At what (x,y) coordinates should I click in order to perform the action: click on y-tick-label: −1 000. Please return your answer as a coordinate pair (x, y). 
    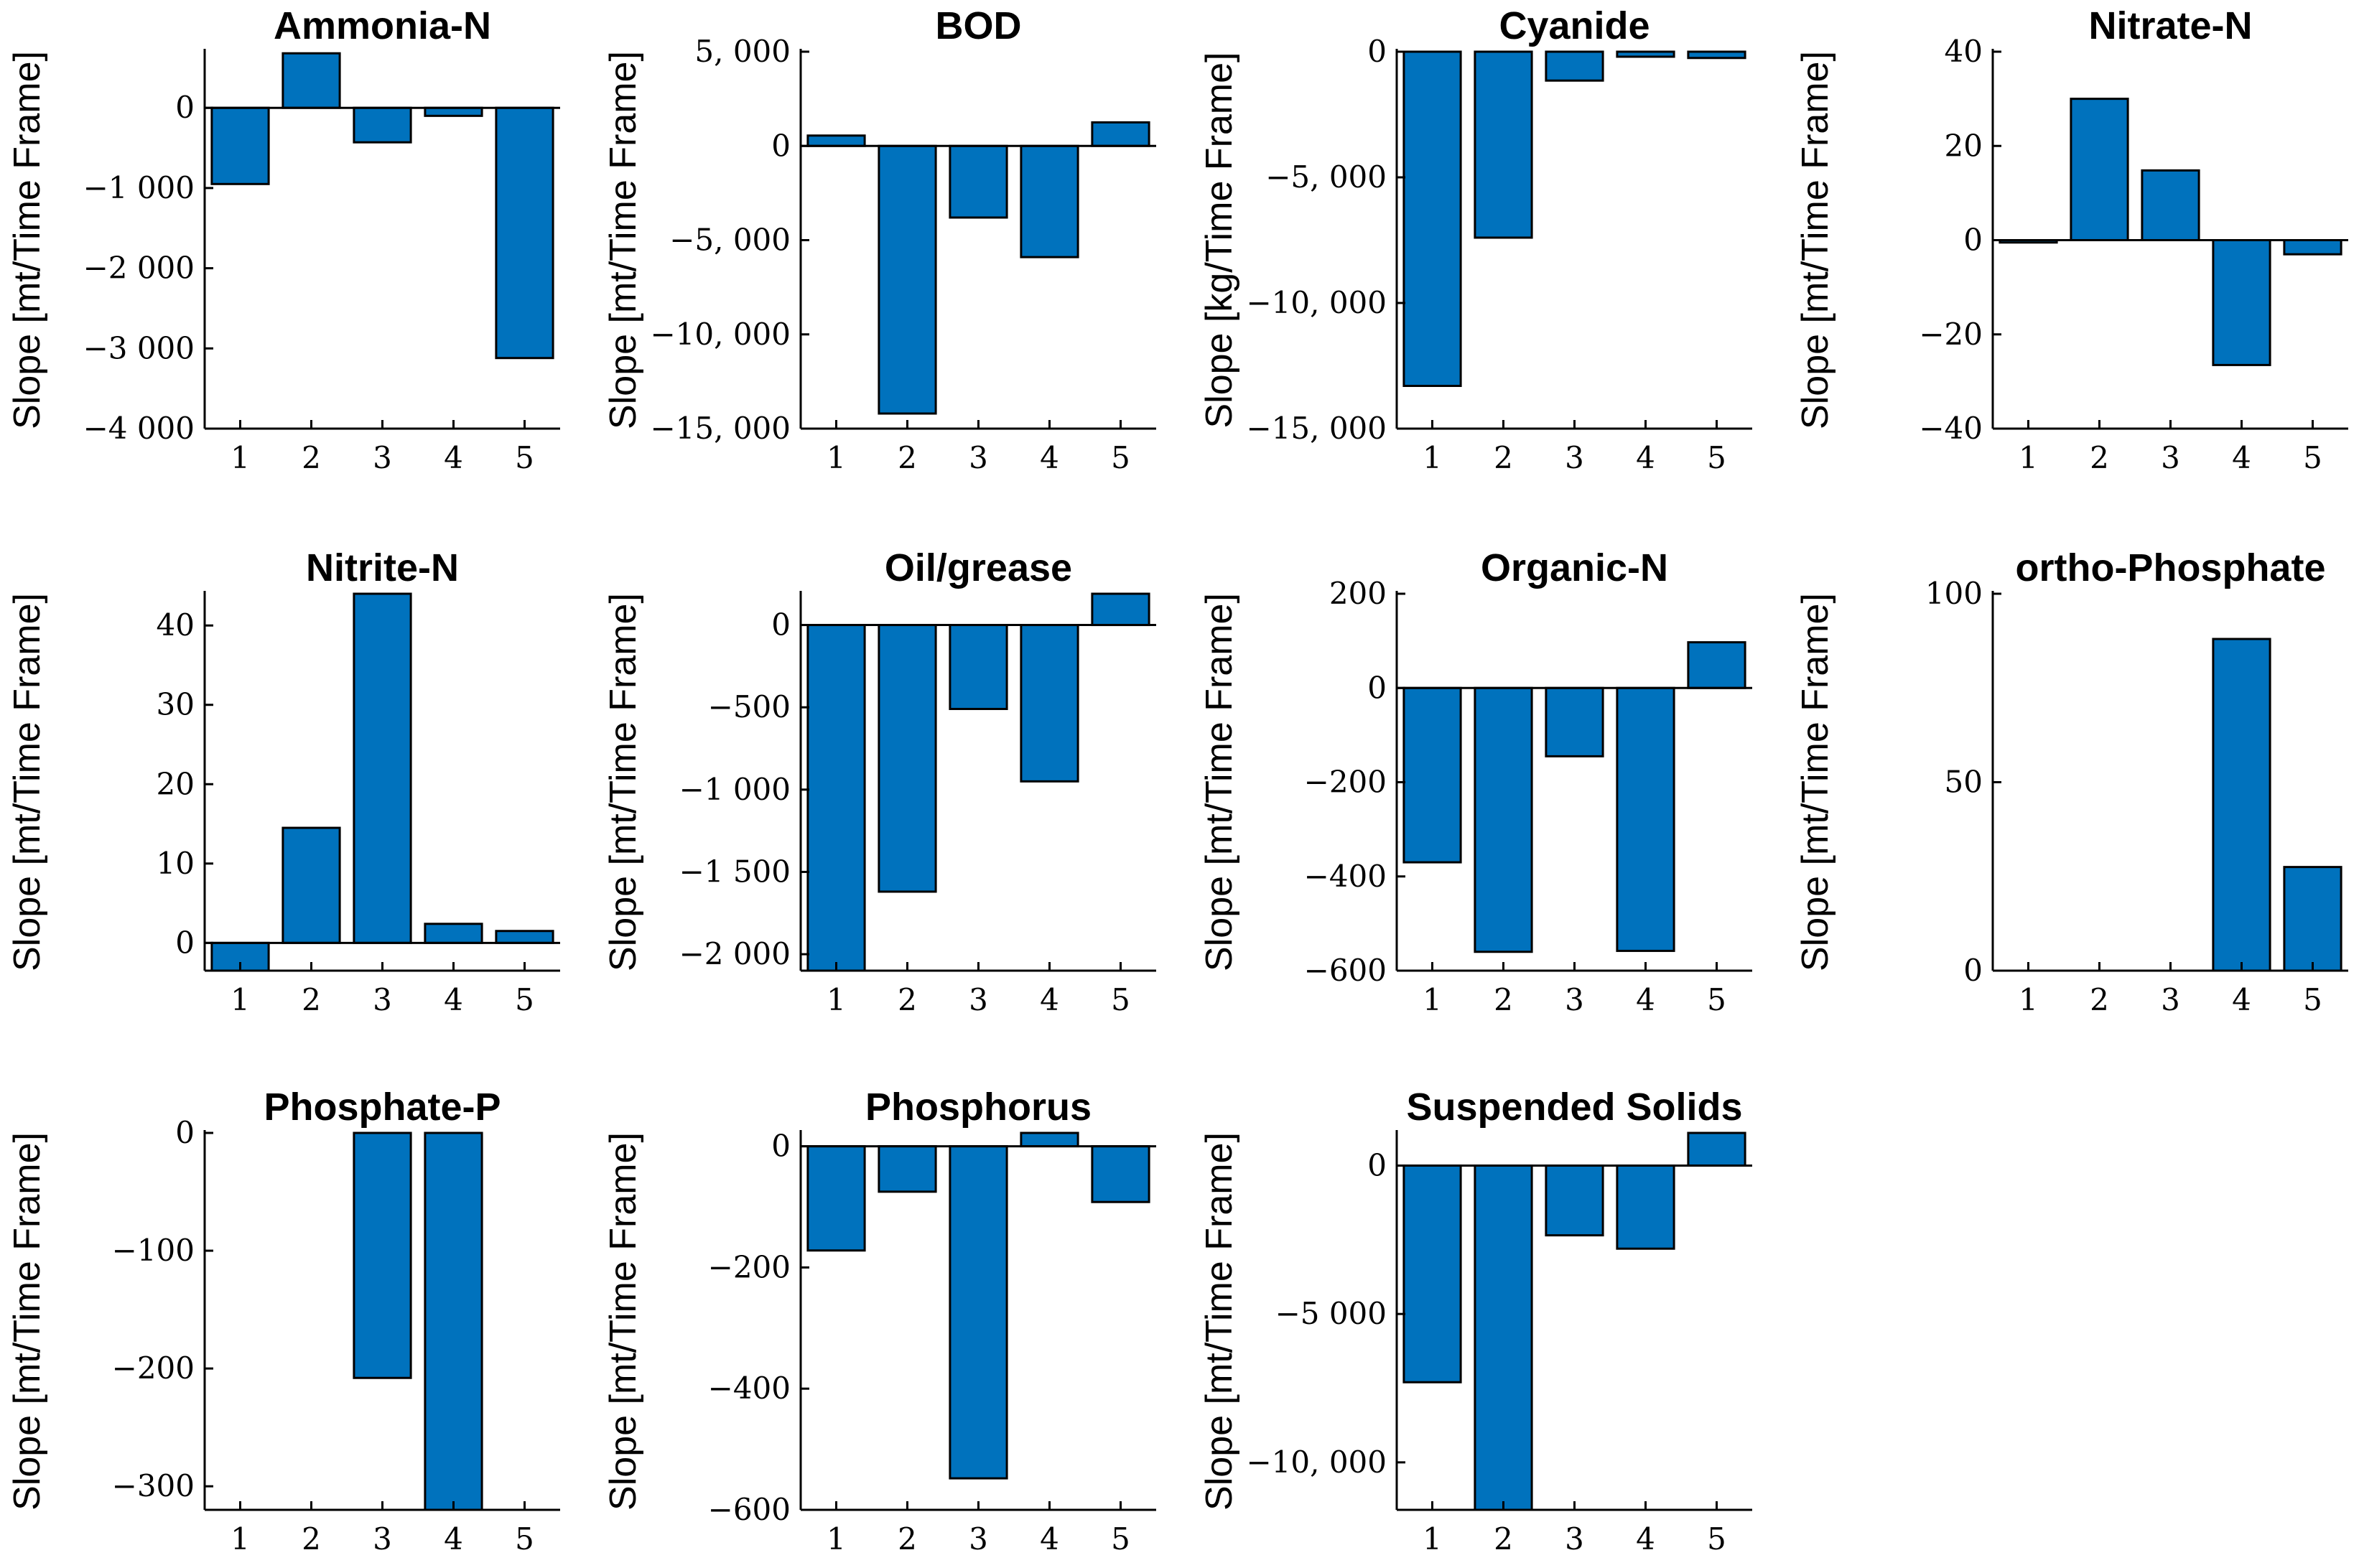
    Looking at the image, I should click on (735, 789).